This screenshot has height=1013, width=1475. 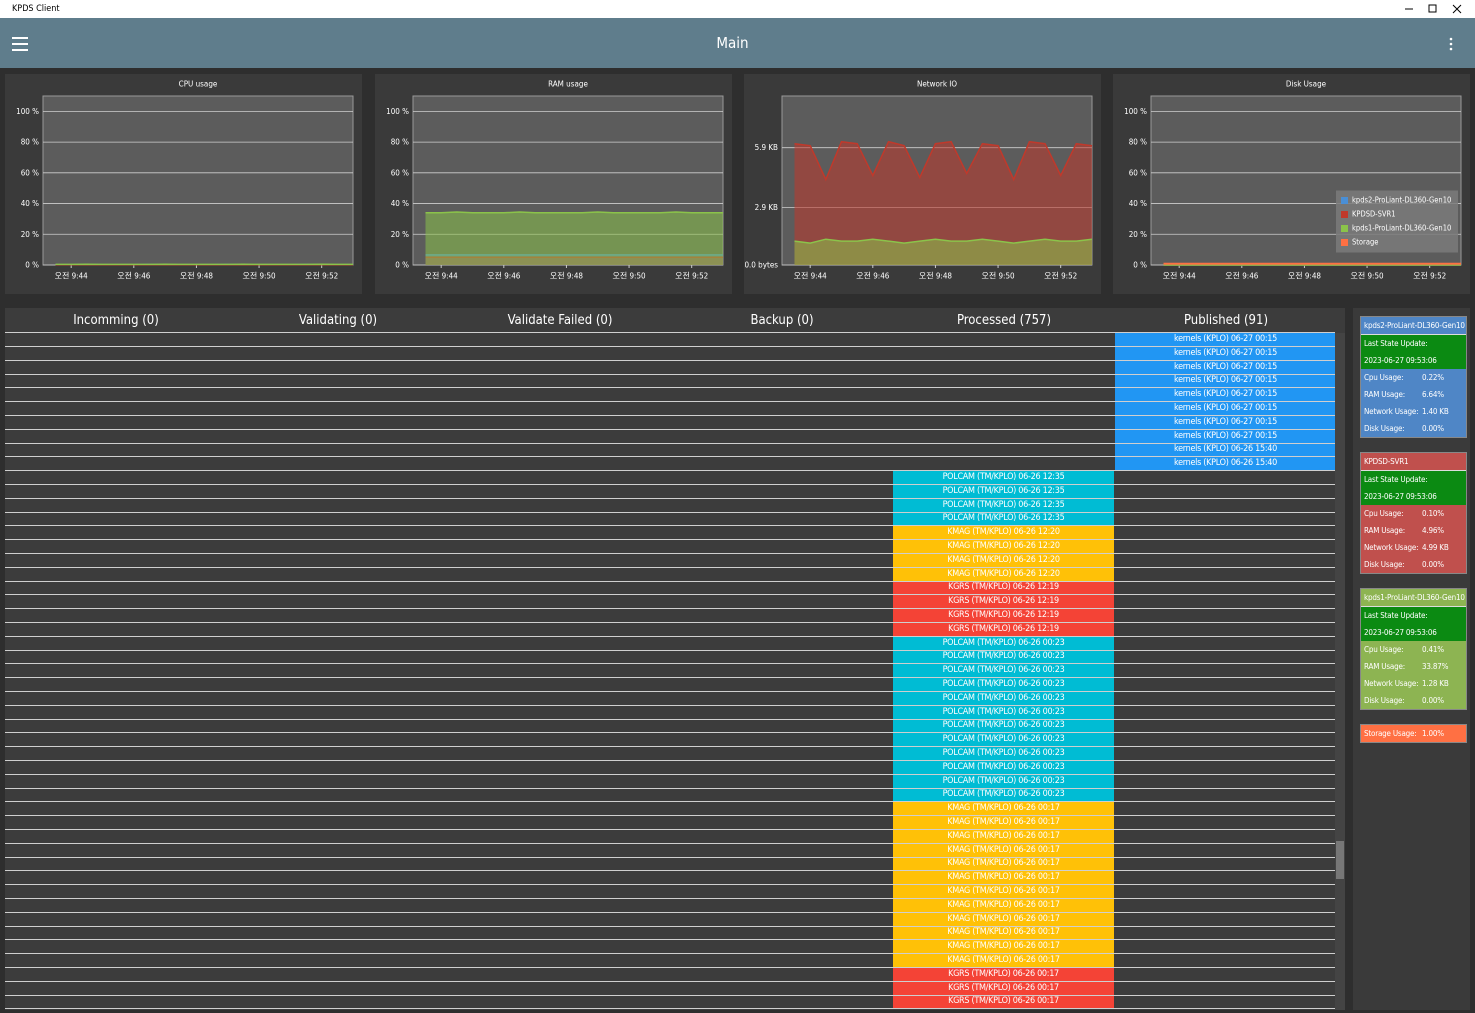 What do you see at coordinates (1384, 649) in the screenshot?
I see `metric-label: Cpu Usage:` at bounding box center [1384, 649].